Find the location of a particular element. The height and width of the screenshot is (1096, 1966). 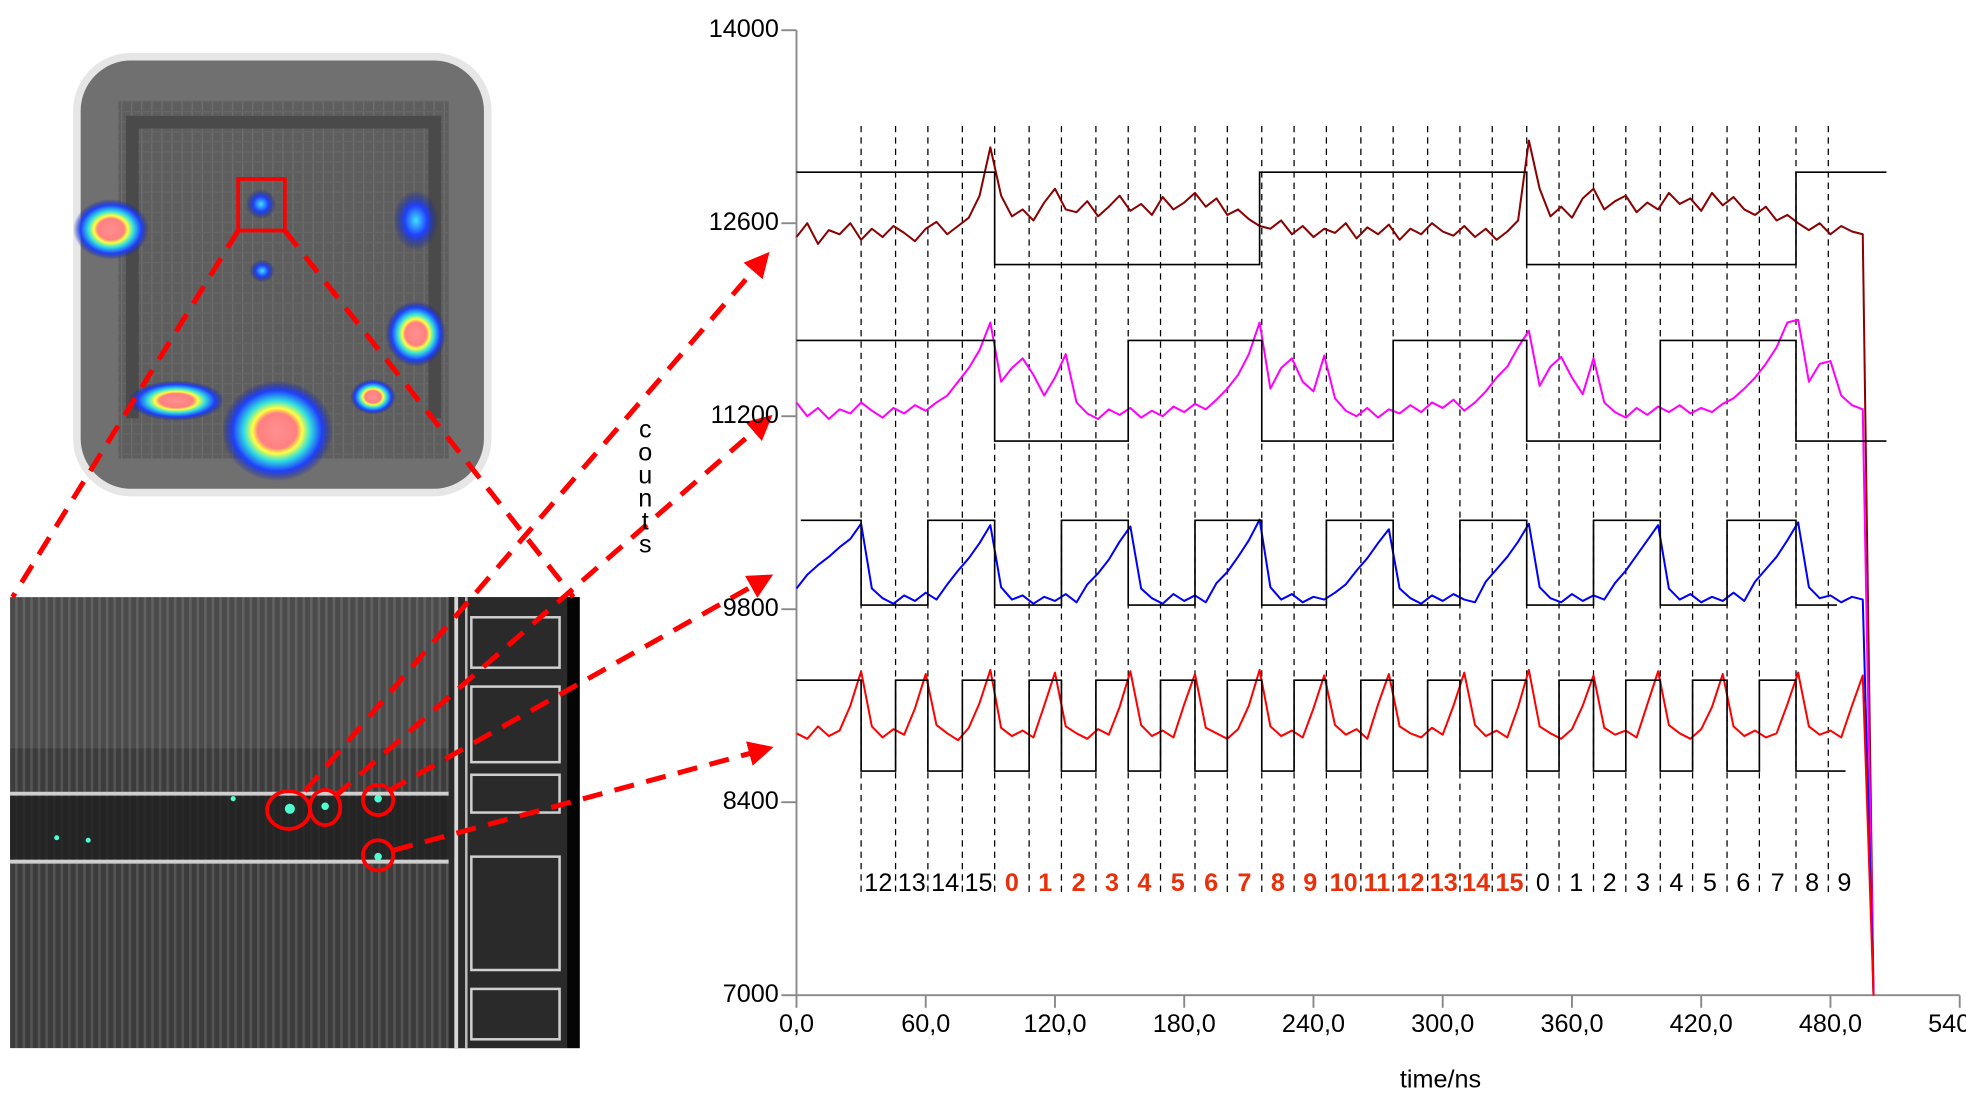

x-tick-label: 540,0 is located at coordinates (1947, 1024).